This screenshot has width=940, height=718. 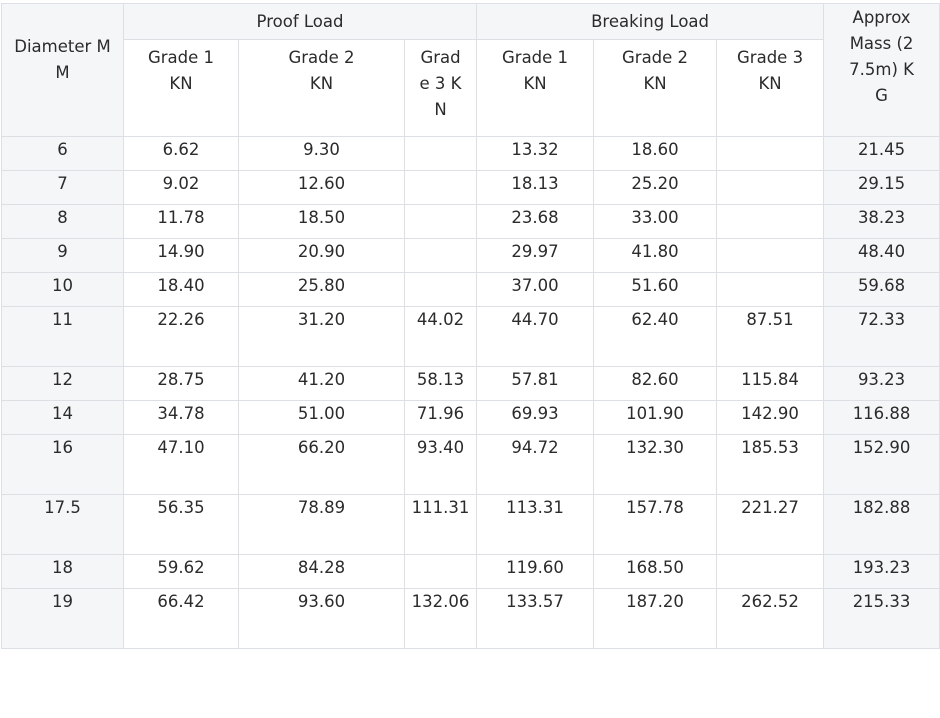 I want to click on mass-cell: 193.23, so click(x=881, y=571).